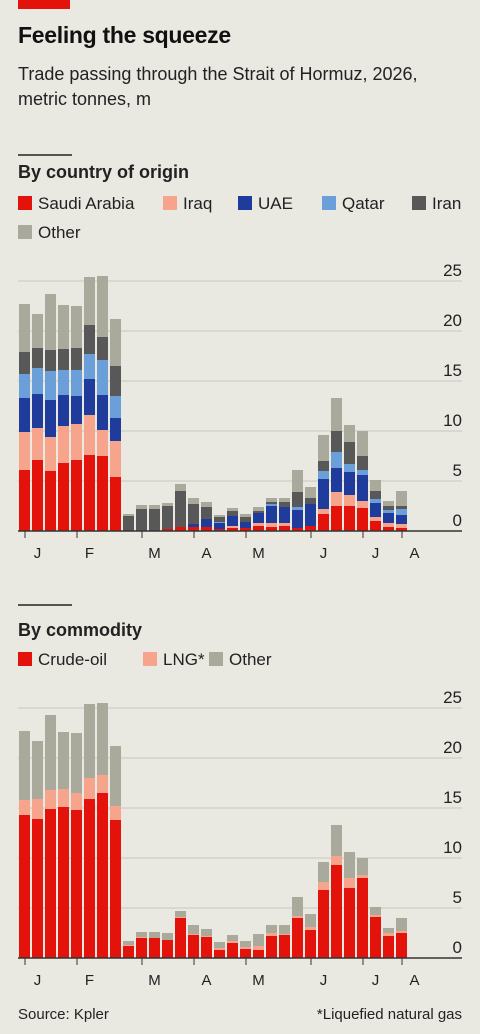  Describe the element at coordinates (89, 553) in the screenshot. I see `x-tick-label: F` at that location.